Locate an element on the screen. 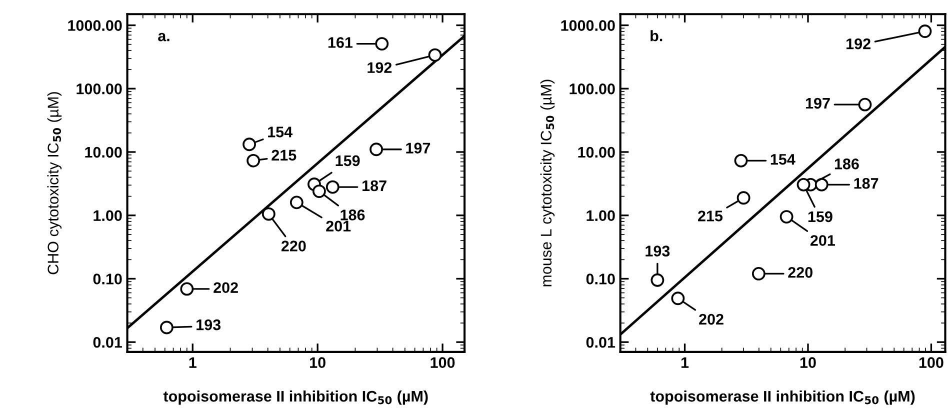 This screenshot has width=950, height=415. annotation: b. is located at coordinates (656, 36).